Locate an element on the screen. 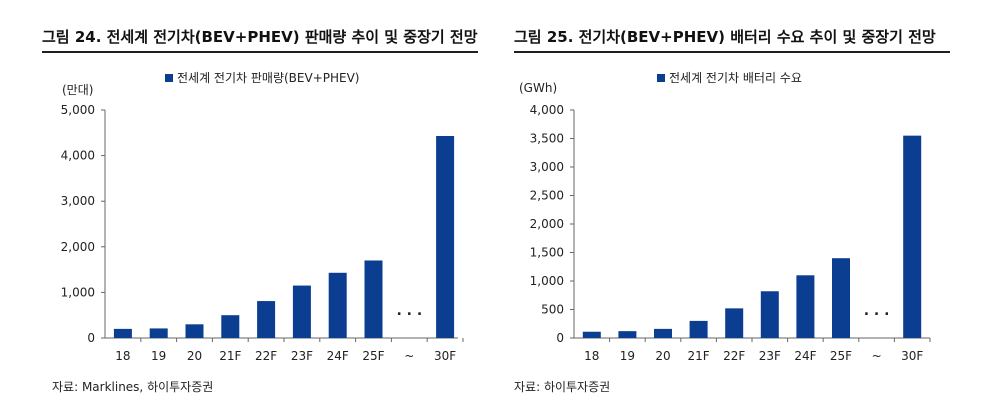 The image size is (1000, 407). figure-title: 그림 25. 전기차(BEV+PHEV) 배터리 수요 추이 및 중장기 전망 is located at coordinates (725, 37).